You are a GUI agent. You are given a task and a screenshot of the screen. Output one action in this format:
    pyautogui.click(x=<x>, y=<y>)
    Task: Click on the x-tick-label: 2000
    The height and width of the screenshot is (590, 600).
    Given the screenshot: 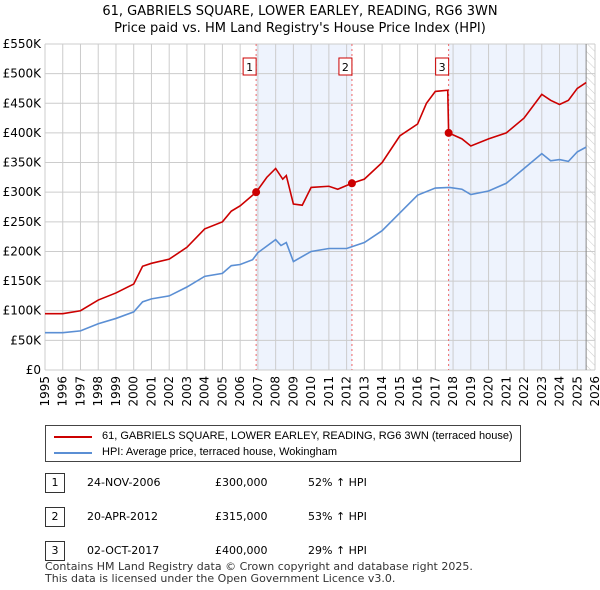 What is the action you would take?
    pyautogui.click(x=134, y=391)
    